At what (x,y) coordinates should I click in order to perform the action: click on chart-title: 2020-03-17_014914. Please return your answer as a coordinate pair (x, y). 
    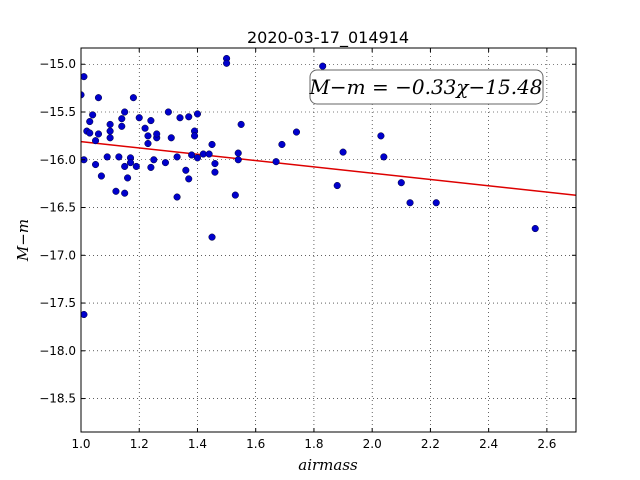
    Looking at the image, I should click on (328, 38).